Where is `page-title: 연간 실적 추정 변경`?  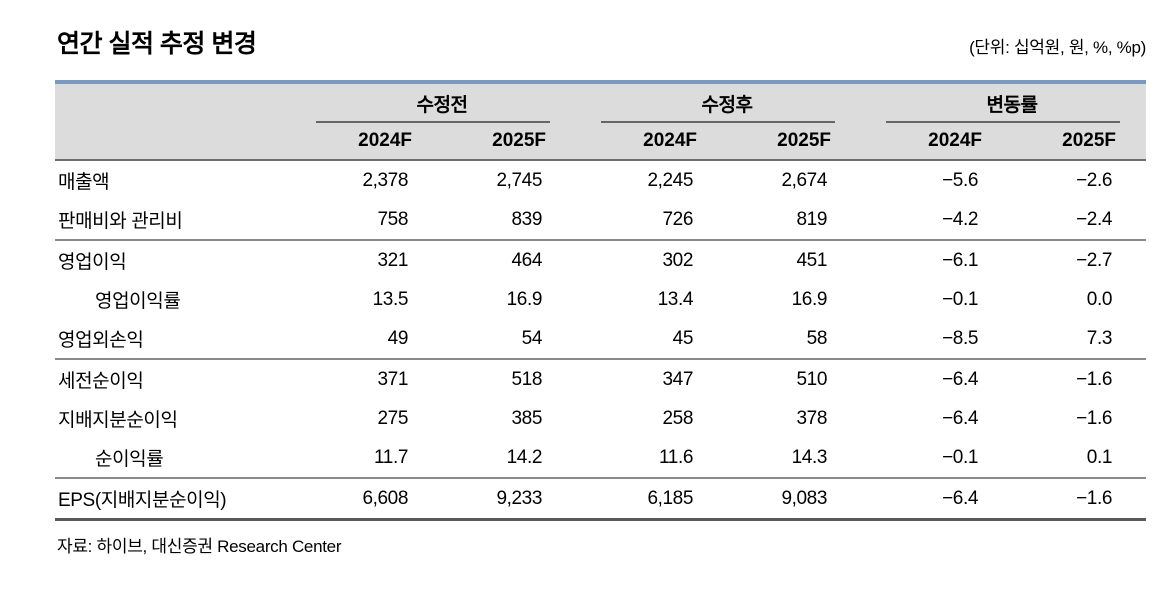 page-title: 연간 실적 추정 변경 is located at coordinates (157, 44).